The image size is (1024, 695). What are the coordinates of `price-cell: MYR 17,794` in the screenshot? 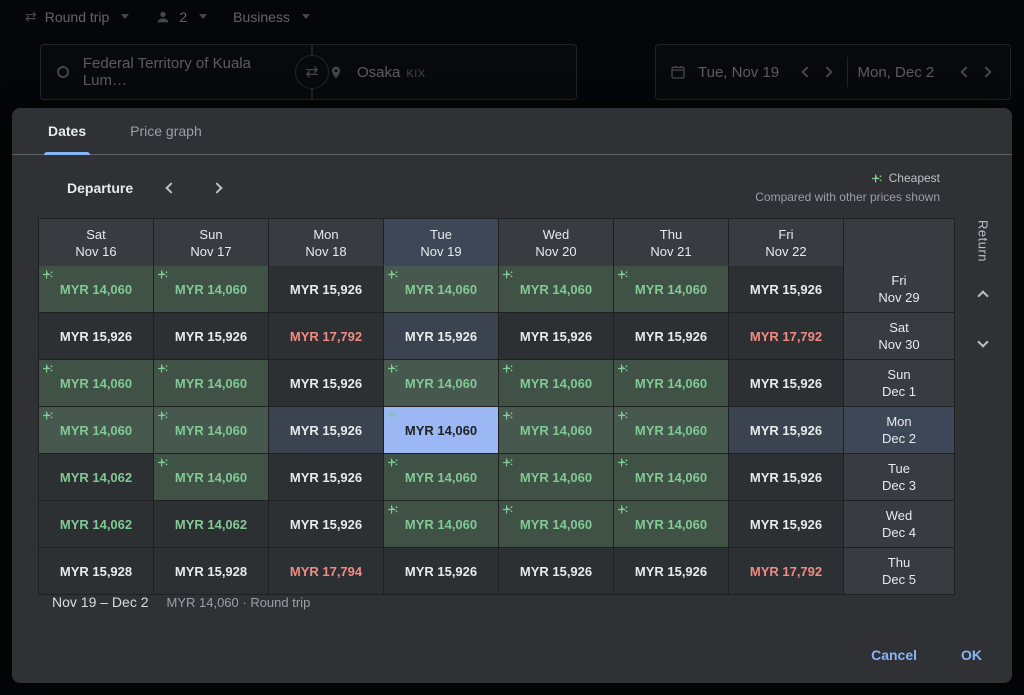 It's located at (326, 571).